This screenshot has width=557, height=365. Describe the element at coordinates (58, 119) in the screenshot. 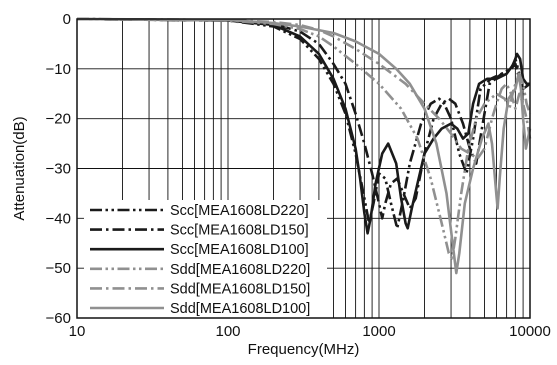

I see `y-tick-label: −20` at that location.